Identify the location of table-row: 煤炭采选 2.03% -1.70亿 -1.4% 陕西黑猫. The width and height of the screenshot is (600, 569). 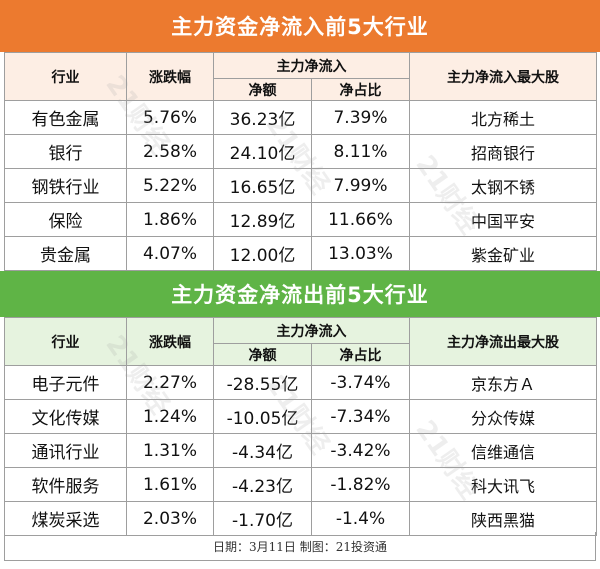
(300, 518).